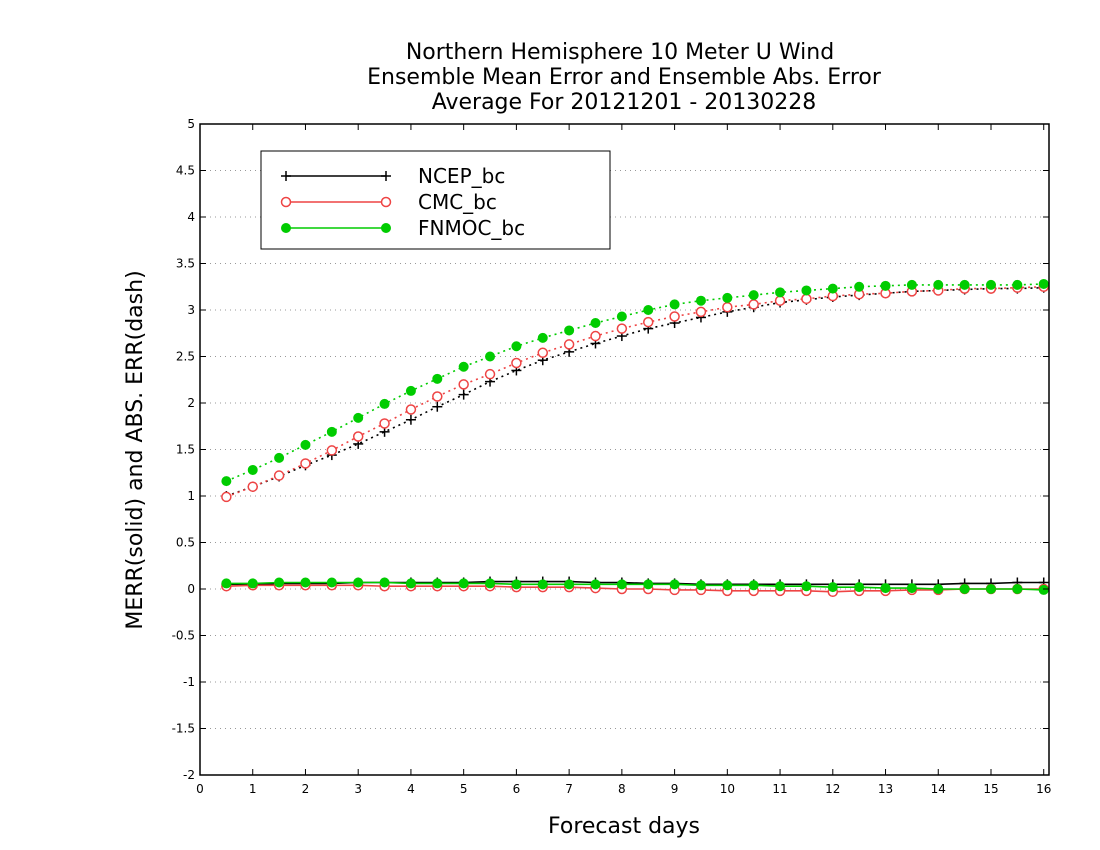 This screenshot has width=1100, height=850. Describe the element at coordinates (191, 310) in the screenshot. I see `y-tick-label: 3` at that location.